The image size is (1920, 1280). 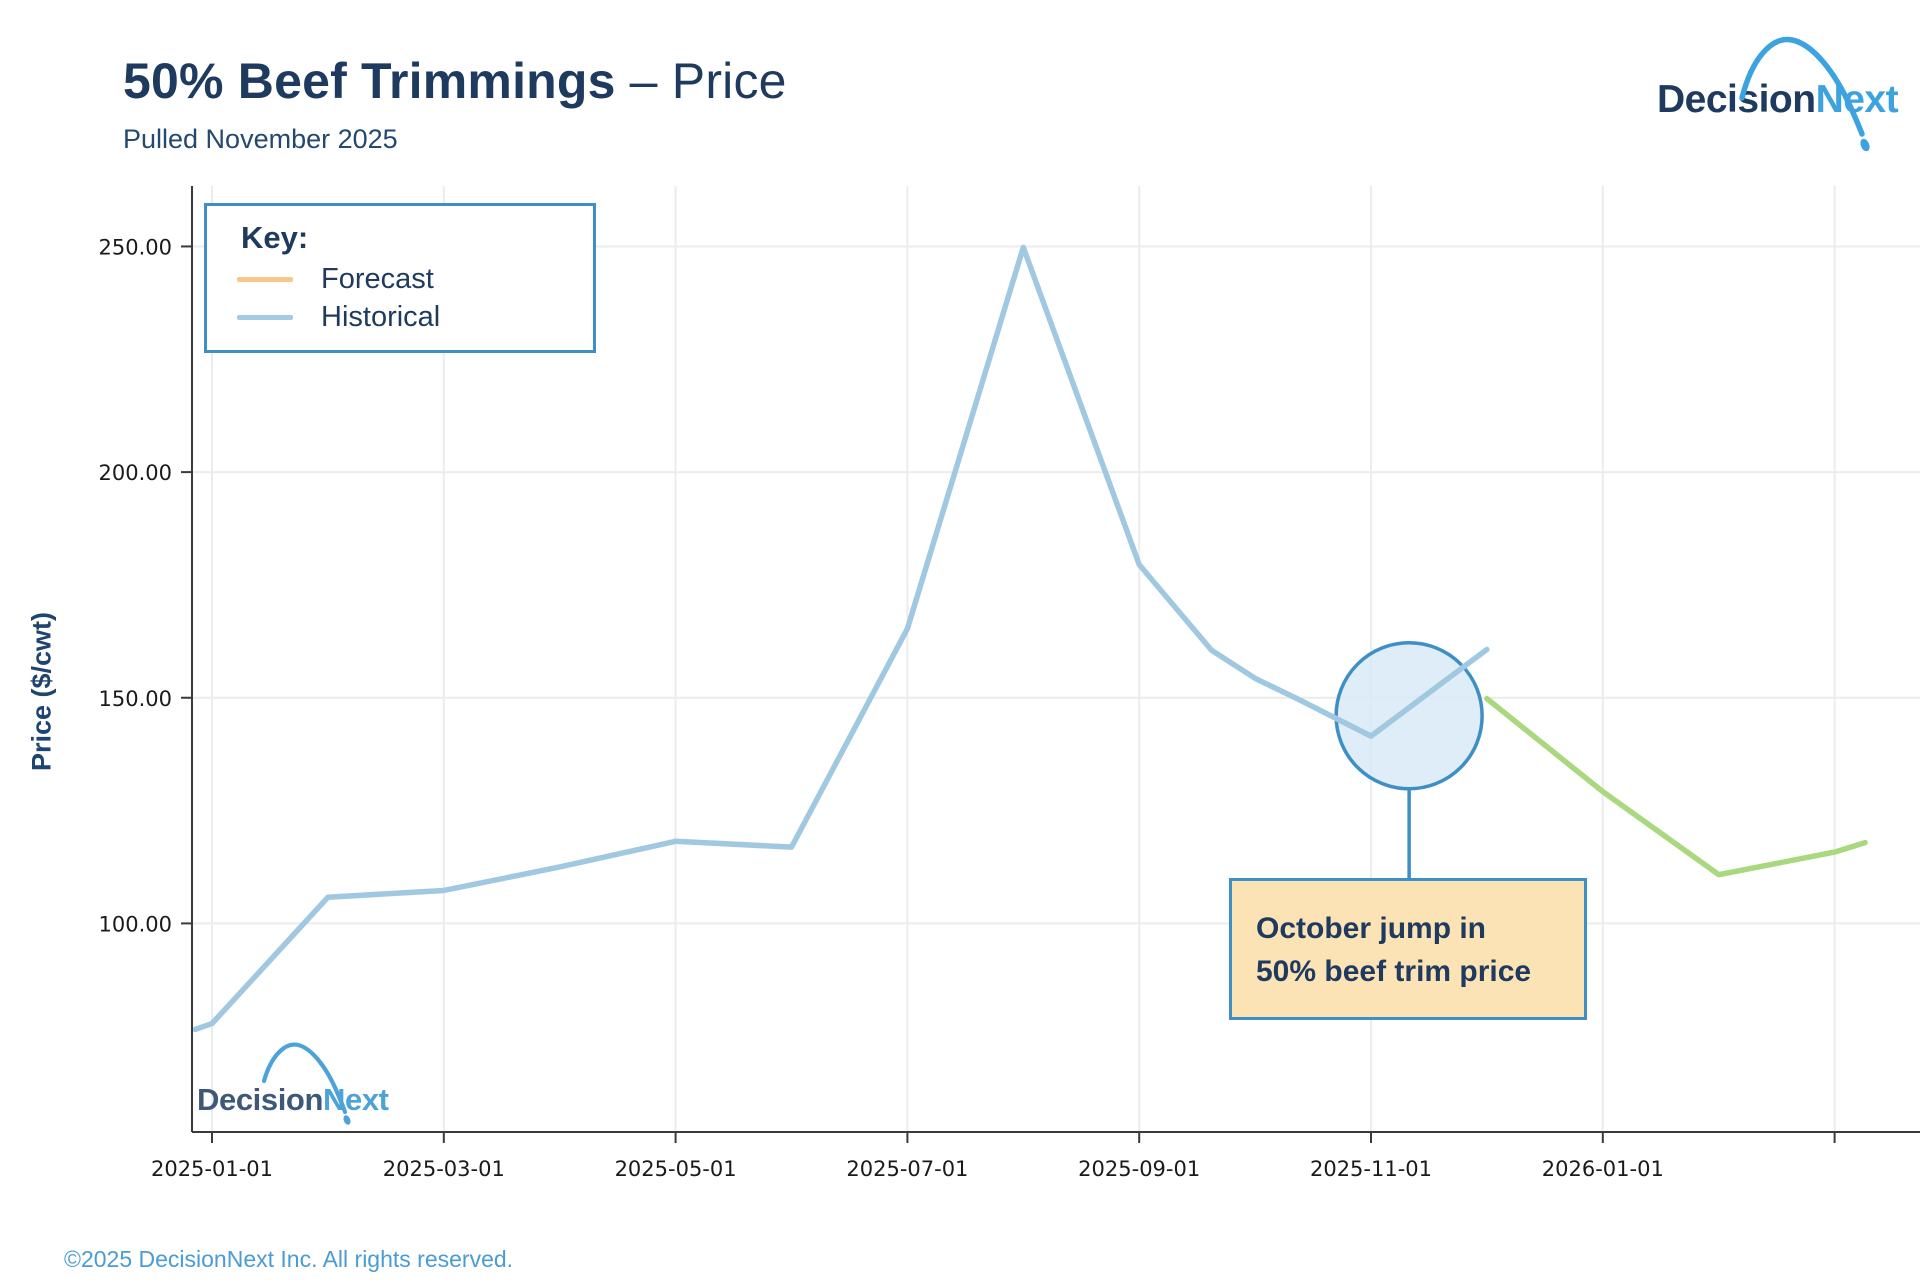 I want to click on historical-swatch-icon, so click(x=265, y=317).